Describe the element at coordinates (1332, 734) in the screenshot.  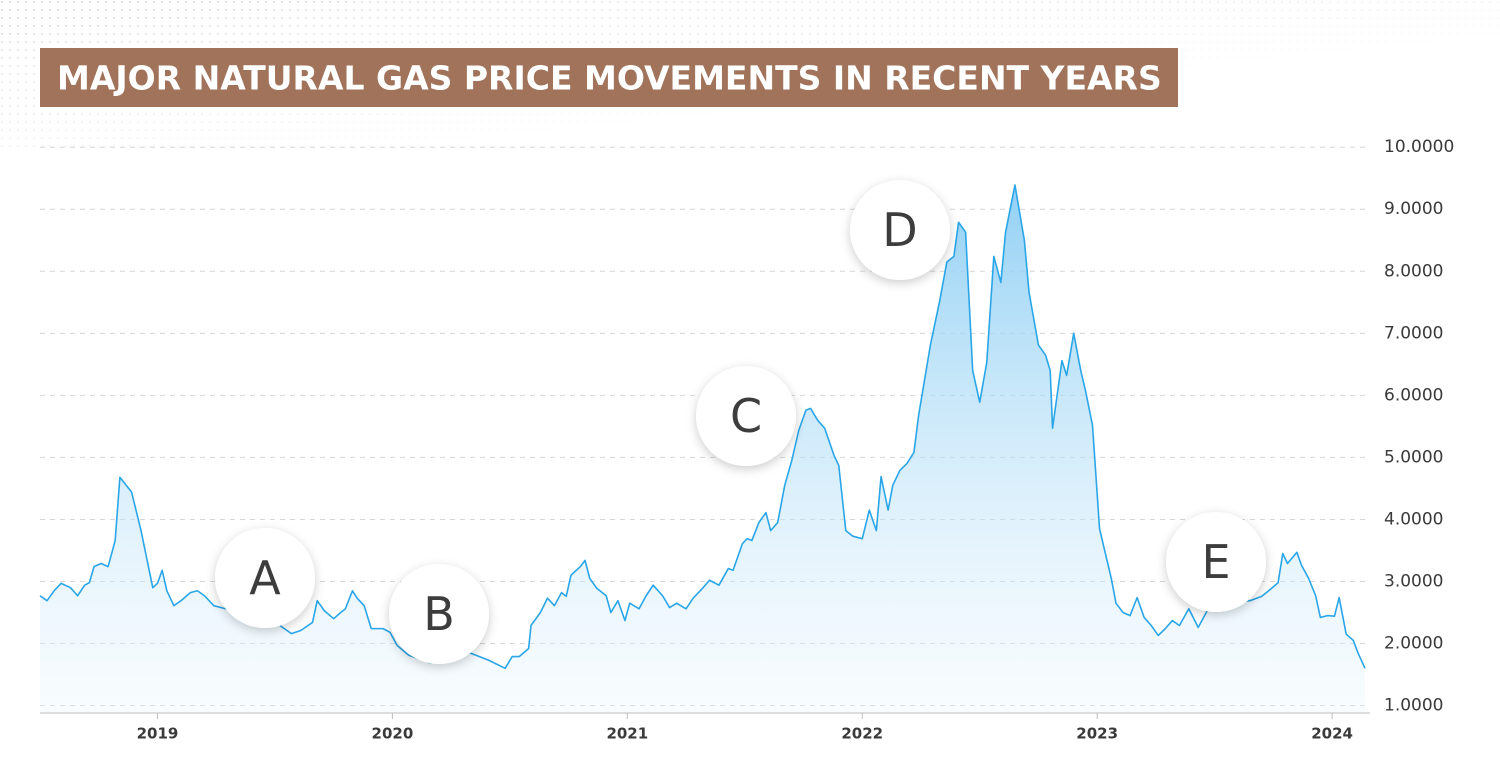
I see `x-tick-label: 2024` at that location.